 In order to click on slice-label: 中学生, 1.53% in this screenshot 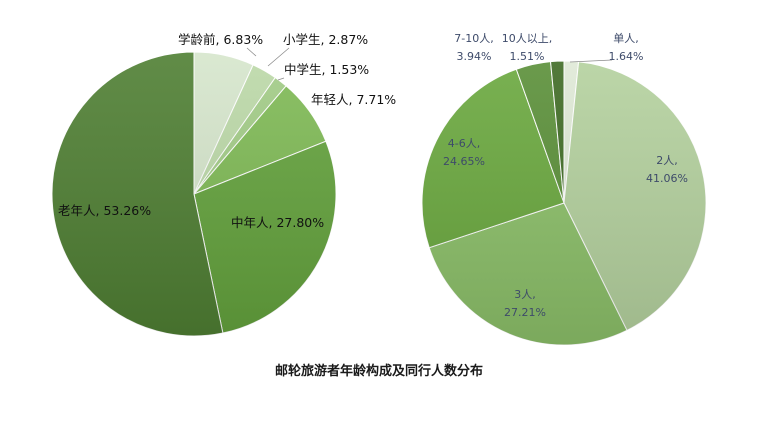, I will do `click(326, 69)`.